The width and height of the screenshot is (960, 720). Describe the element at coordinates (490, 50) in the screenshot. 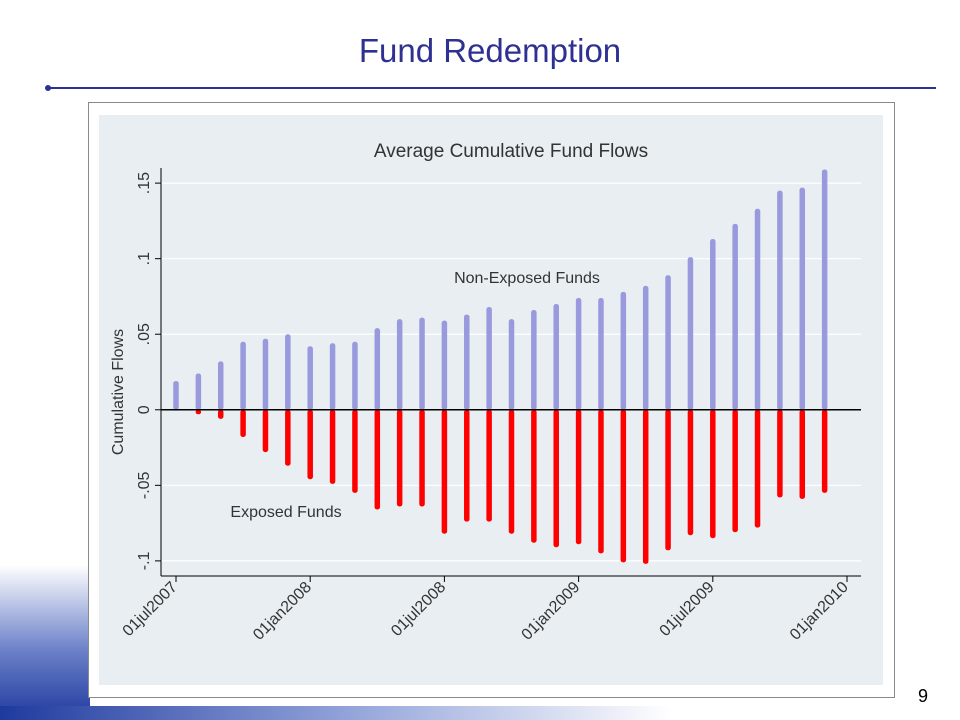

I see `slide-title: Fund Redemption` at that location.